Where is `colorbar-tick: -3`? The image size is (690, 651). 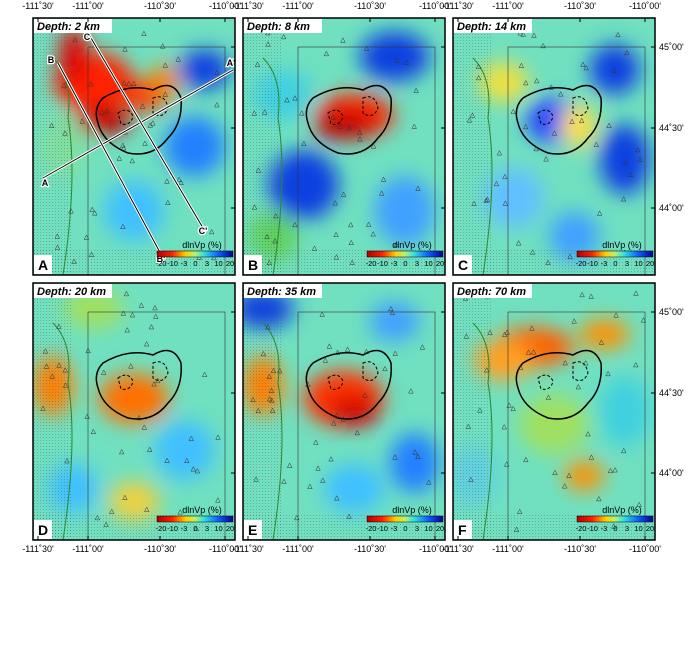
colorbar-tick: -3 is located at coordinates (604, 263).